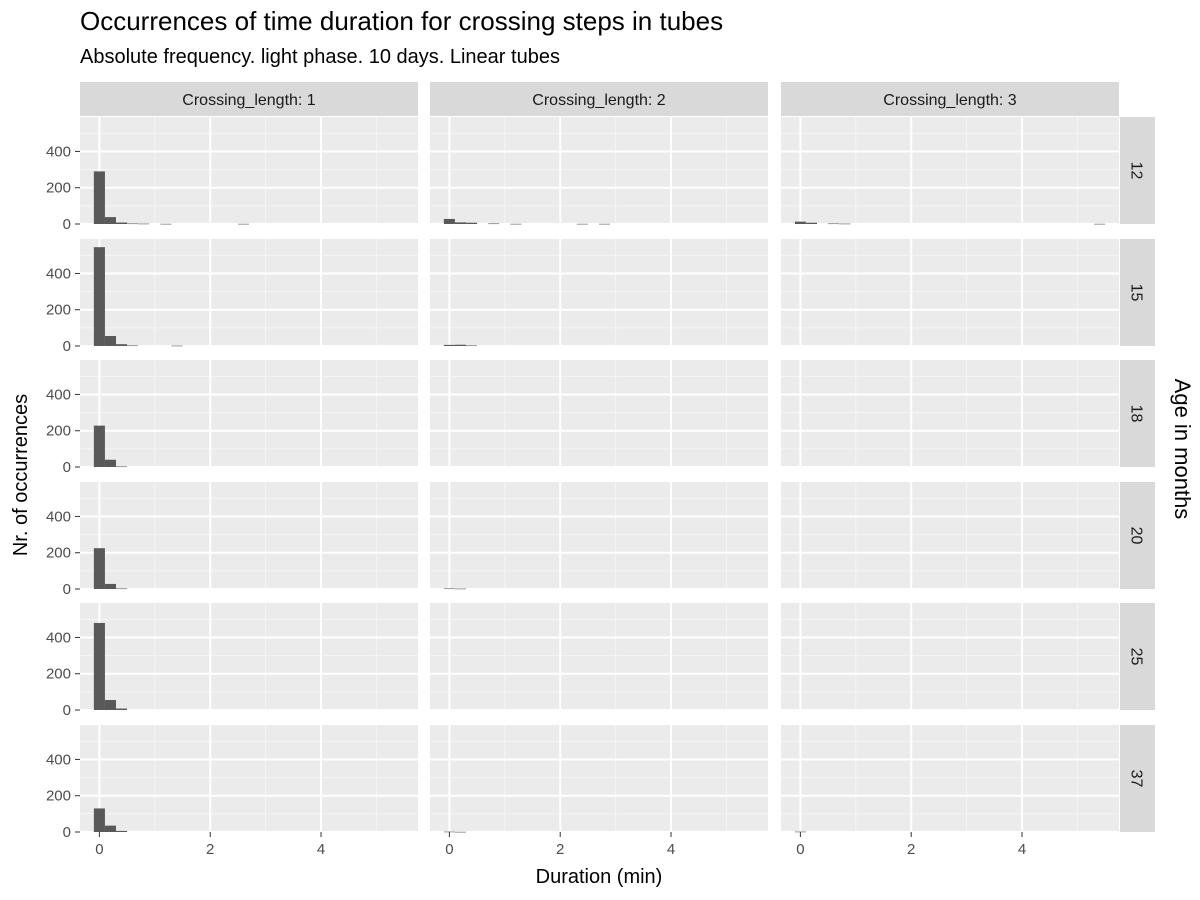  I want to click on column-strip-label-2: Crossing_length: 2, so click(599, 100).